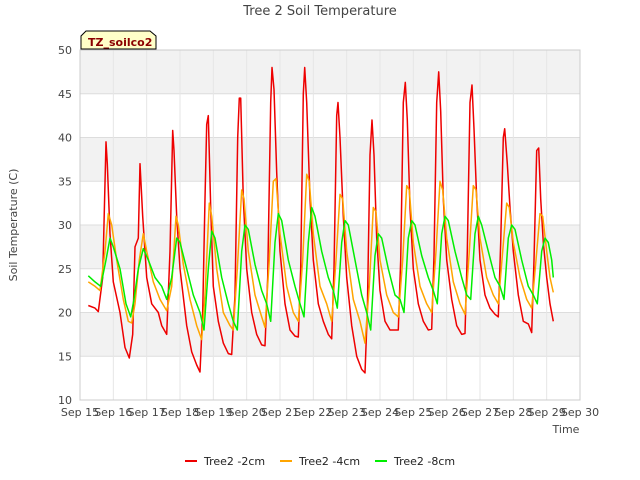 The width and height of the screenshot is (640, 480). I want to click on x-tick-label: Sep 28, so click(513, 412).